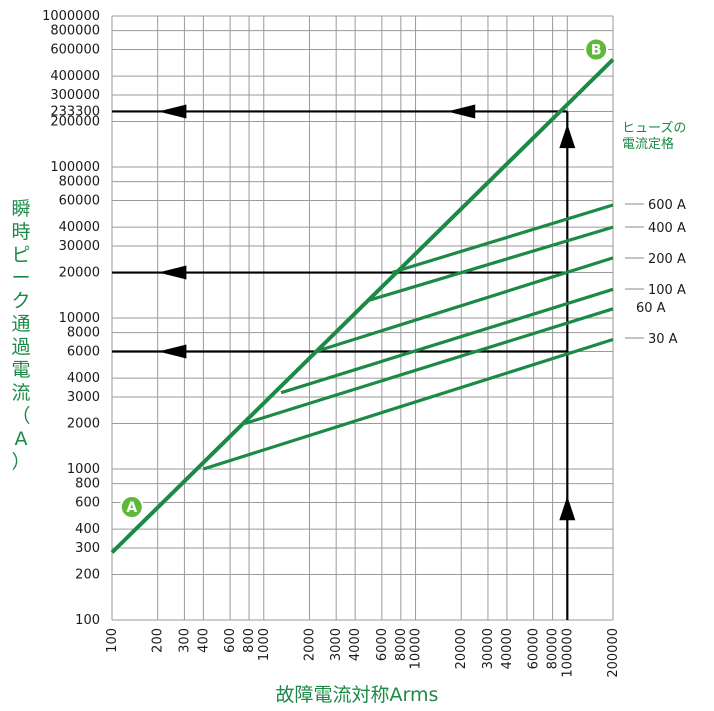 This screenshot has height=711, width=714. I want to click on x-tick-label: 400, so click(203, 640).